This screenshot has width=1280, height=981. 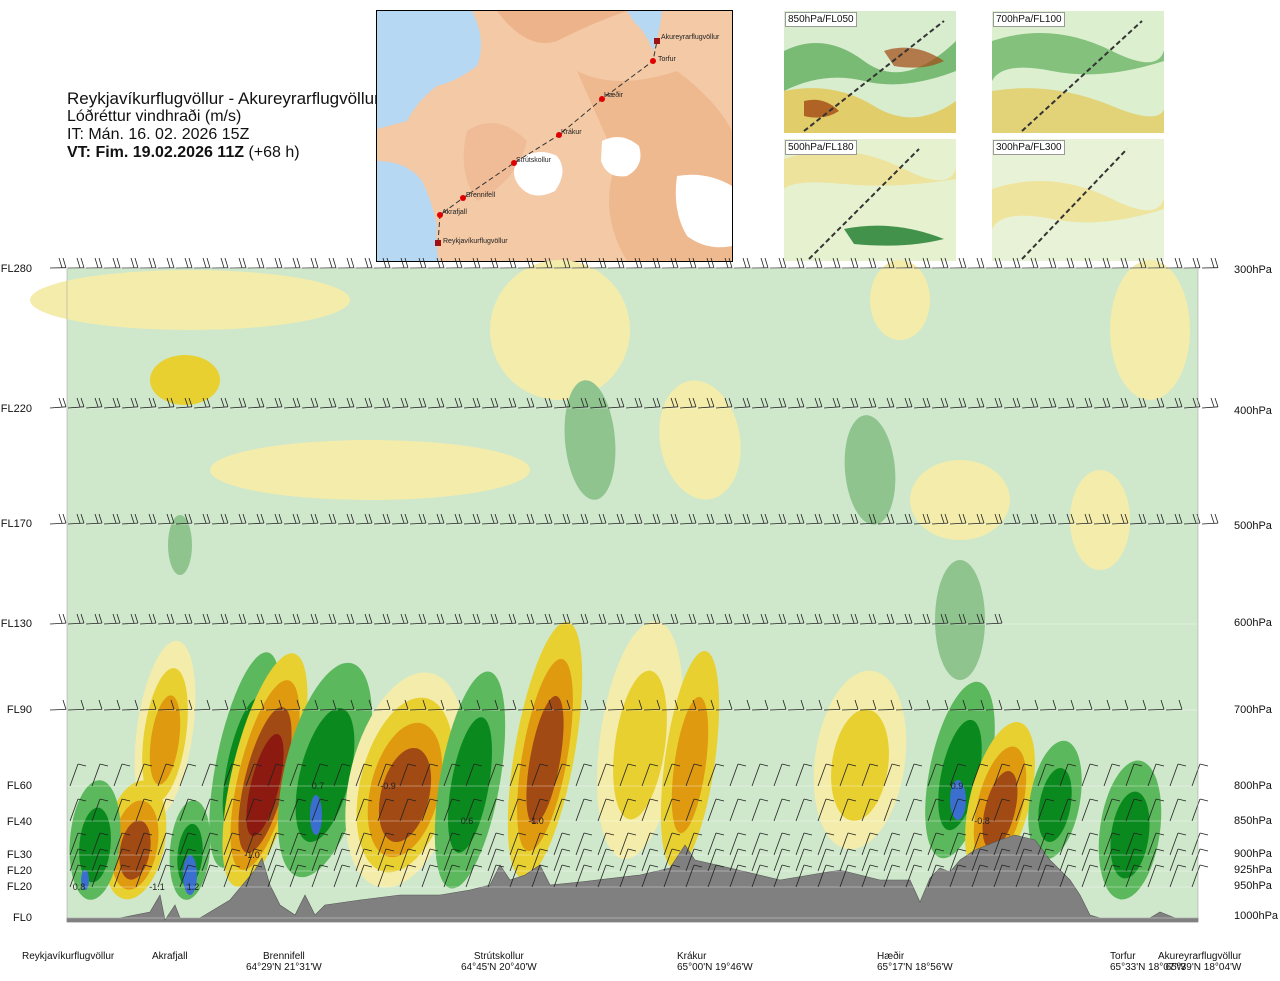 What do you see at coordinates (870, 200) in the screenshot?
I see `panel-500hpa: 500hPa/FL180` at bounding box center [870, 200].